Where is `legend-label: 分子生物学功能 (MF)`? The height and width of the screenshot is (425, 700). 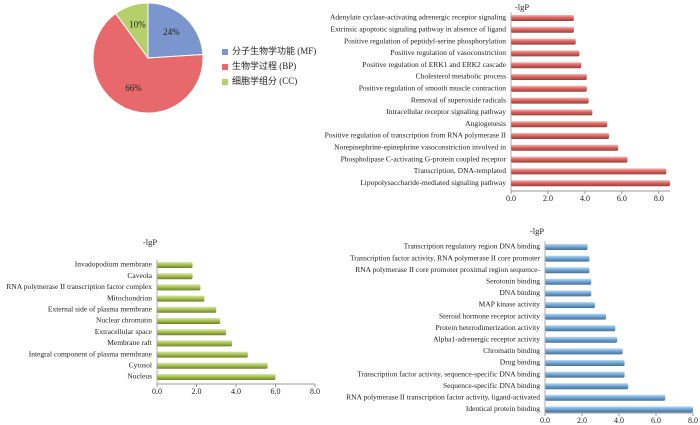
legend-label: 分子生物学功能 (MF) is located at coordinates (274, 50).